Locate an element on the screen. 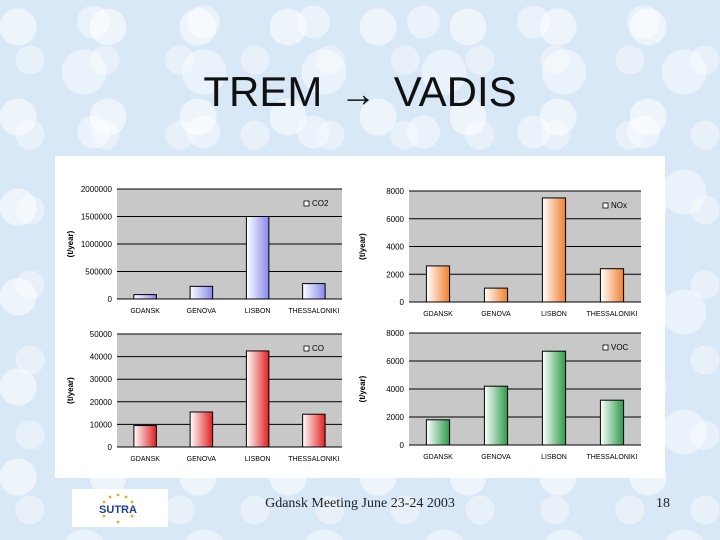 Image resolution: width=720 pixels, height=540 pixels. logo-graphic: SUTRA is located at coordinates (118, 508).